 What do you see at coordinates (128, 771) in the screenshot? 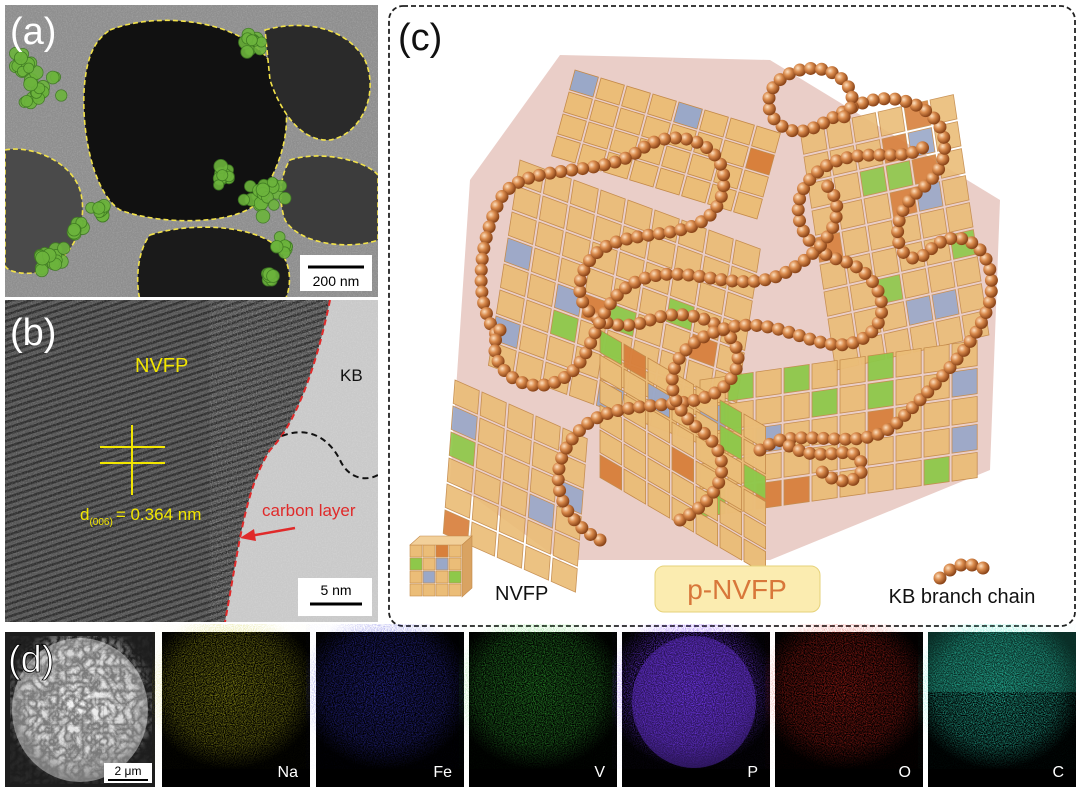
I see `scale-bar-label: 2 μm` at bounding box center [128, 771].